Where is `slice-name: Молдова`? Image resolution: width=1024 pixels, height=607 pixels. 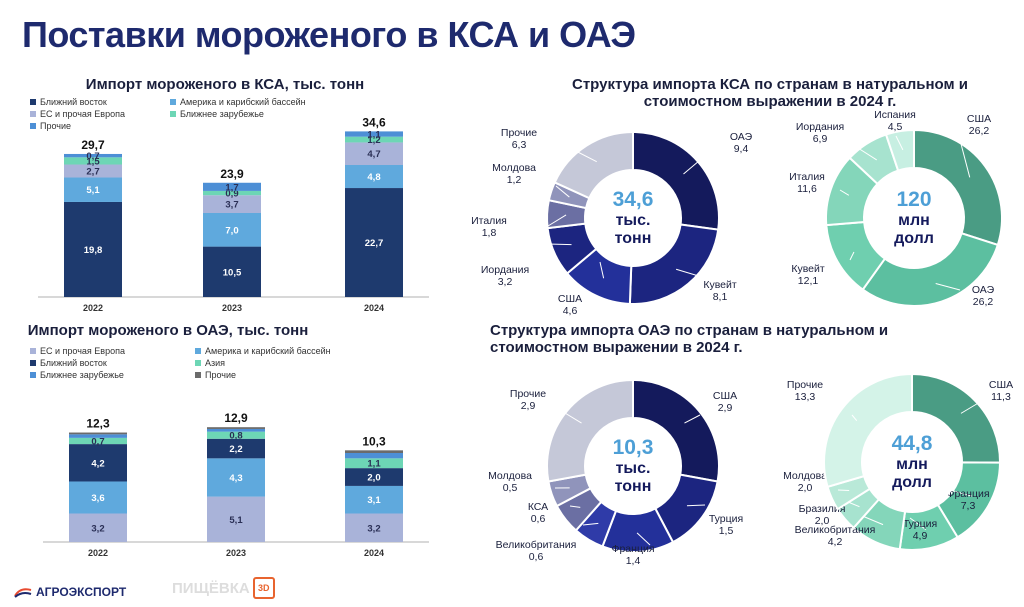
slice-name: Молдова is located at coordinates (514, 168).